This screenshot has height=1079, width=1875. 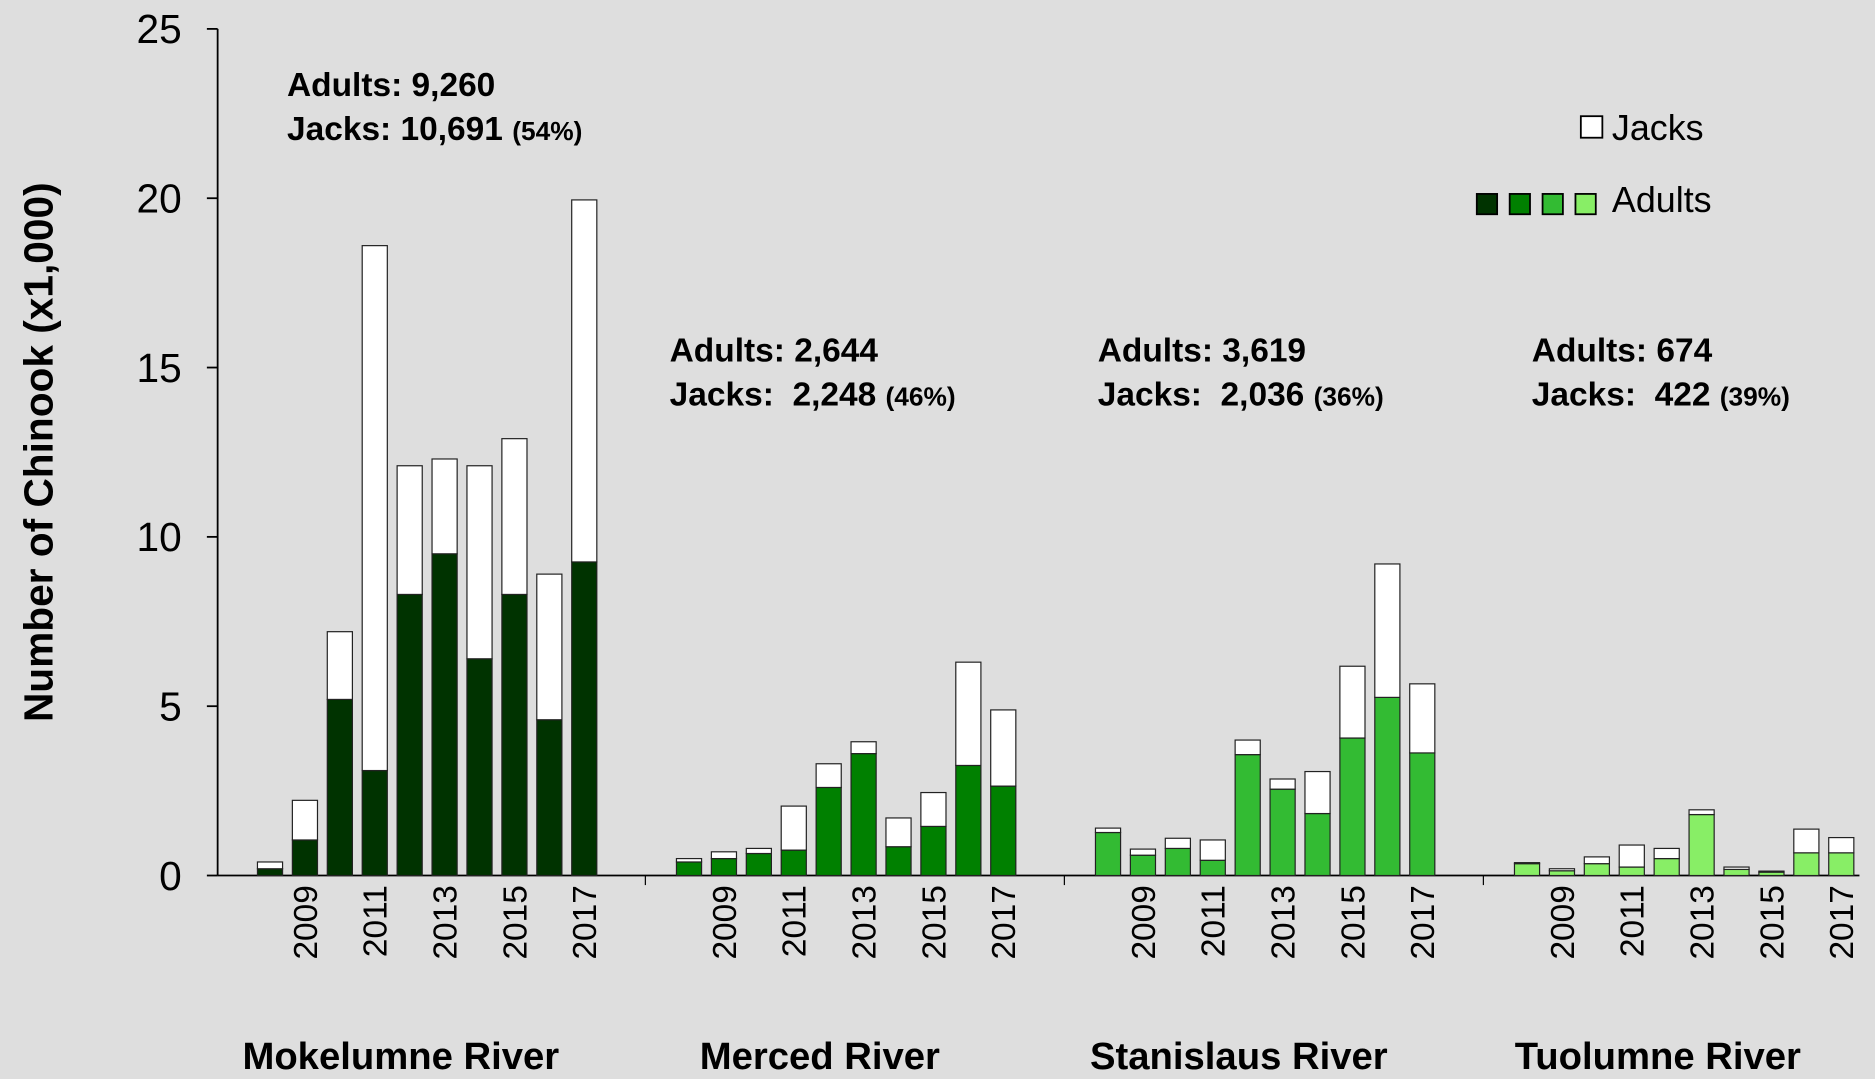 I want to click on y-tick-label: 20, so click(x=159, y=199).